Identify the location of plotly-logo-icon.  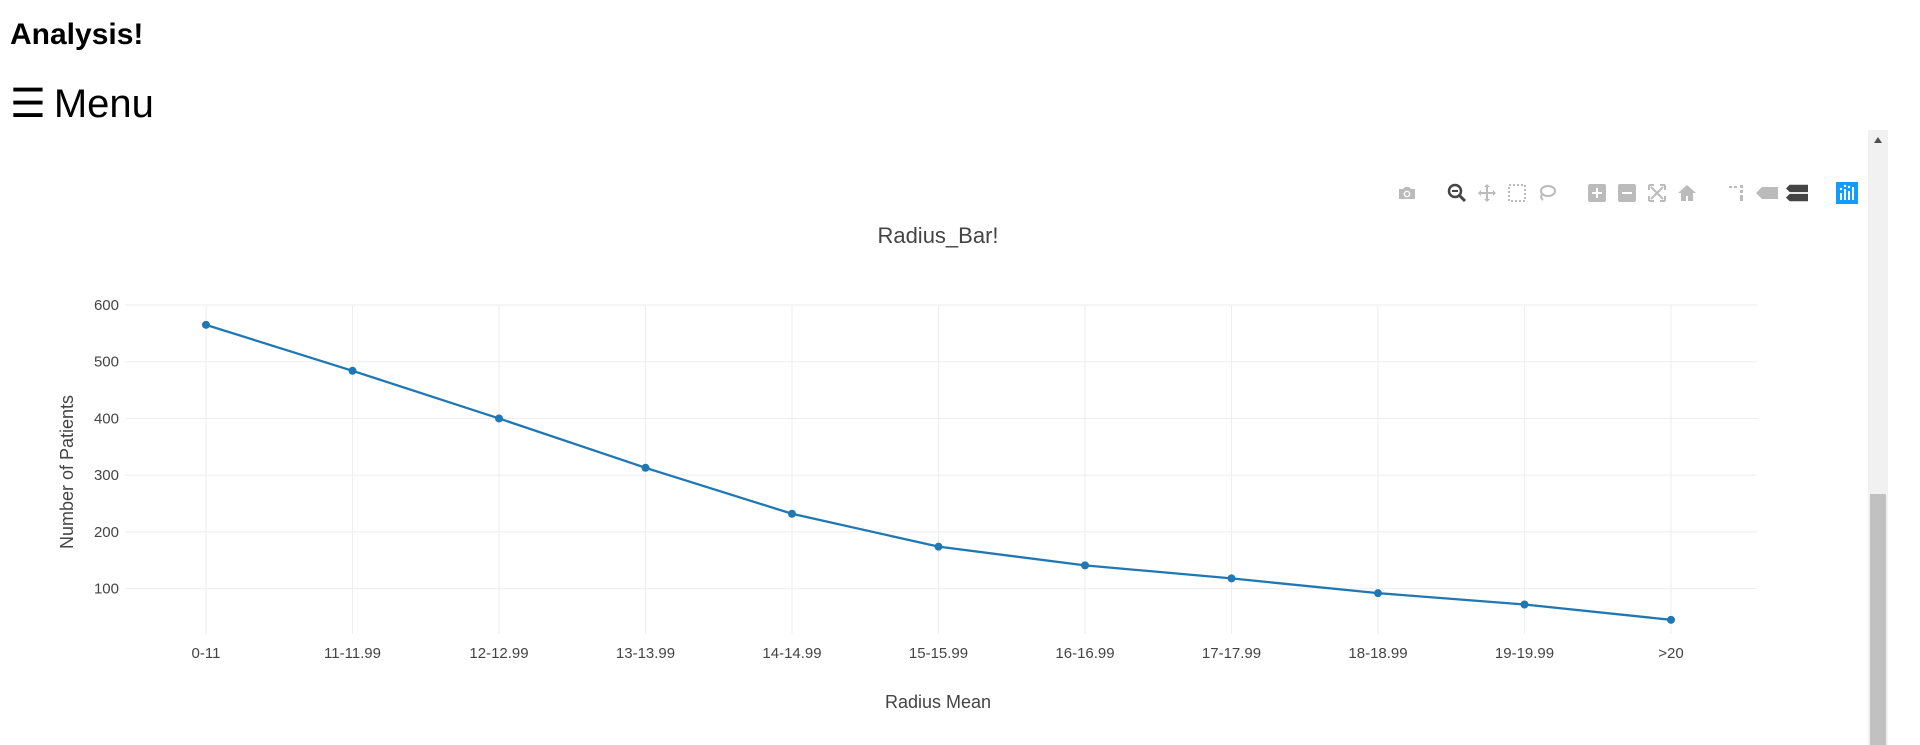
(1847, 193).